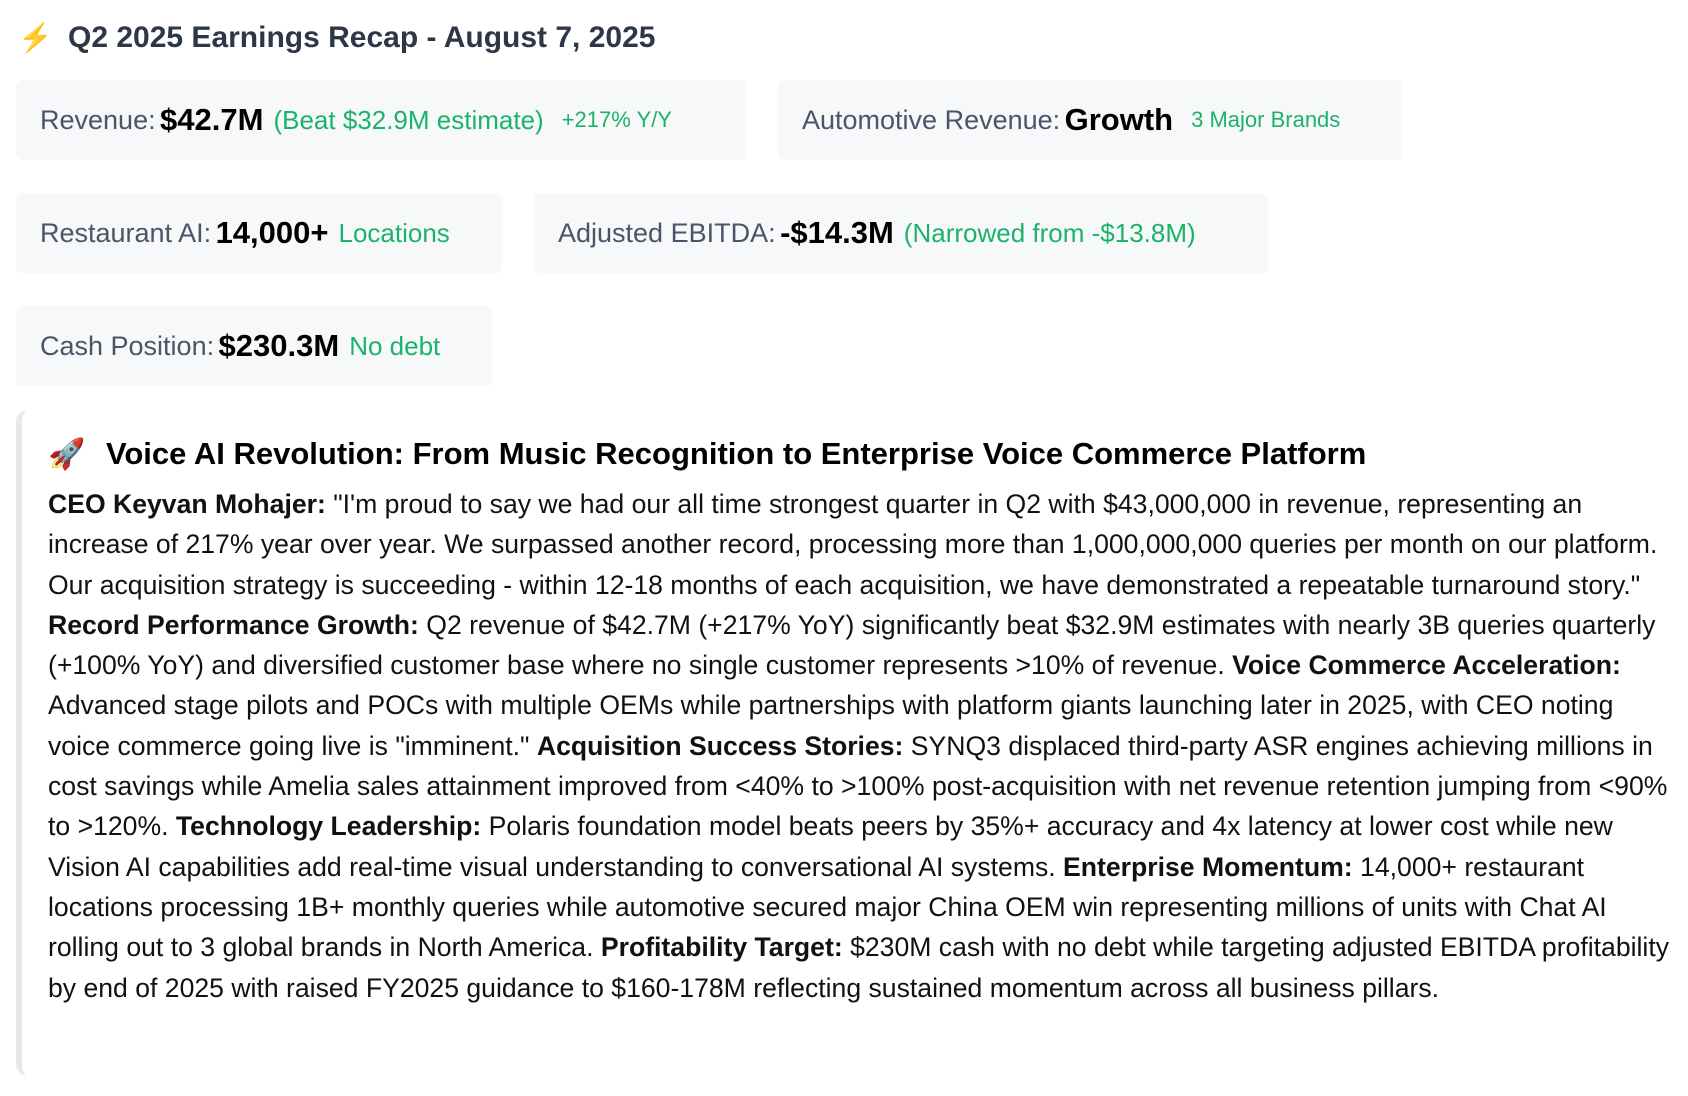  What do you see at coordinates (1266, 119) in the screenshot?
I see `metric-note: 3 Major Brands` at bounding box center [1266, 119].